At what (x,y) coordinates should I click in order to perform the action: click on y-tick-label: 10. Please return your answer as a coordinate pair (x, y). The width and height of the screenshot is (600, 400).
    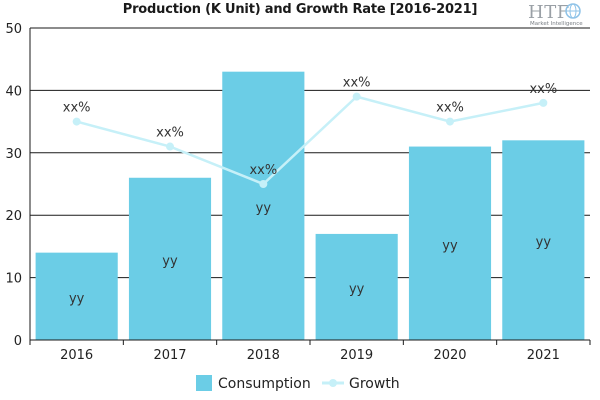
    Looking at the image, I should click on (13, 279).